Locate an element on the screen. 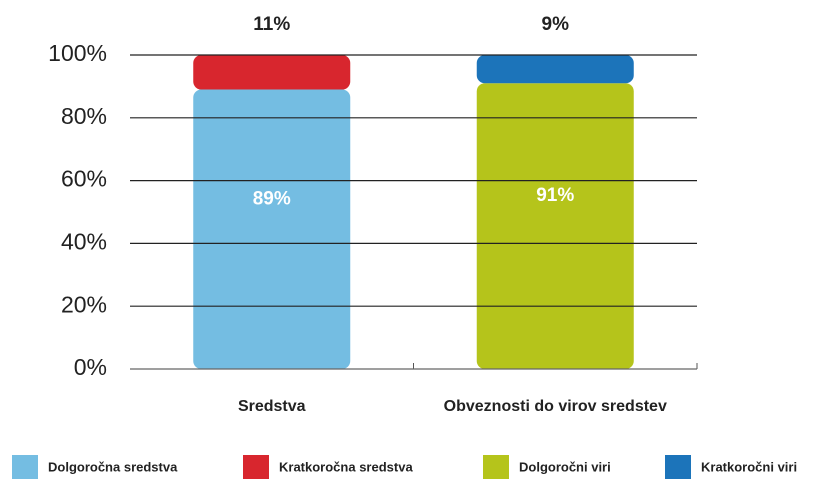  y-tick-label: 40% is located at coordinates (84, 241).